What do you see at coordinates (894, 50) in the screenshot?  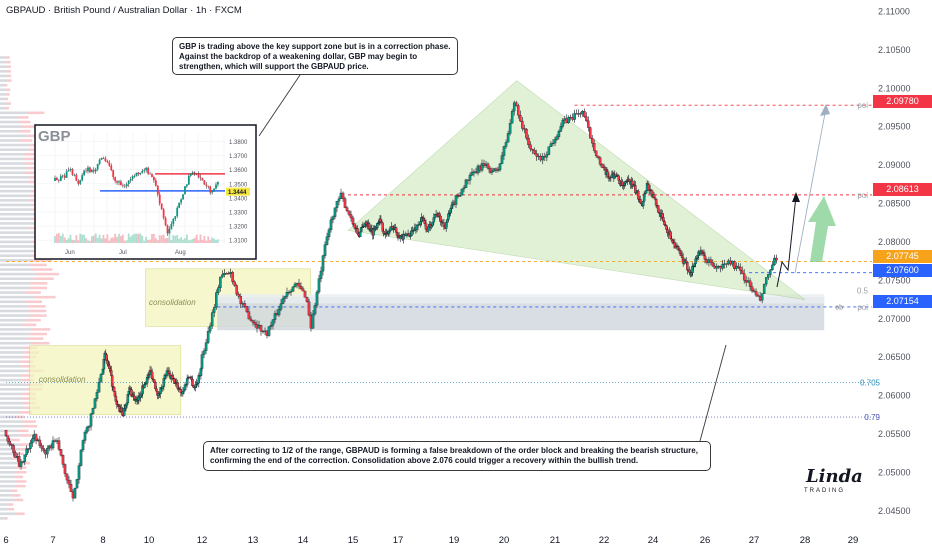 I see `y-tick-label: 2.10500` at bounding box center [894, 50].